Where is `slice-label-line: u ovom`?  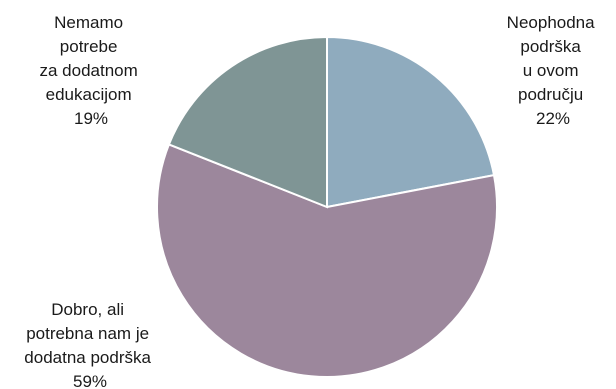
slice-label-line: u ovom is located at coordinates (551, 70).